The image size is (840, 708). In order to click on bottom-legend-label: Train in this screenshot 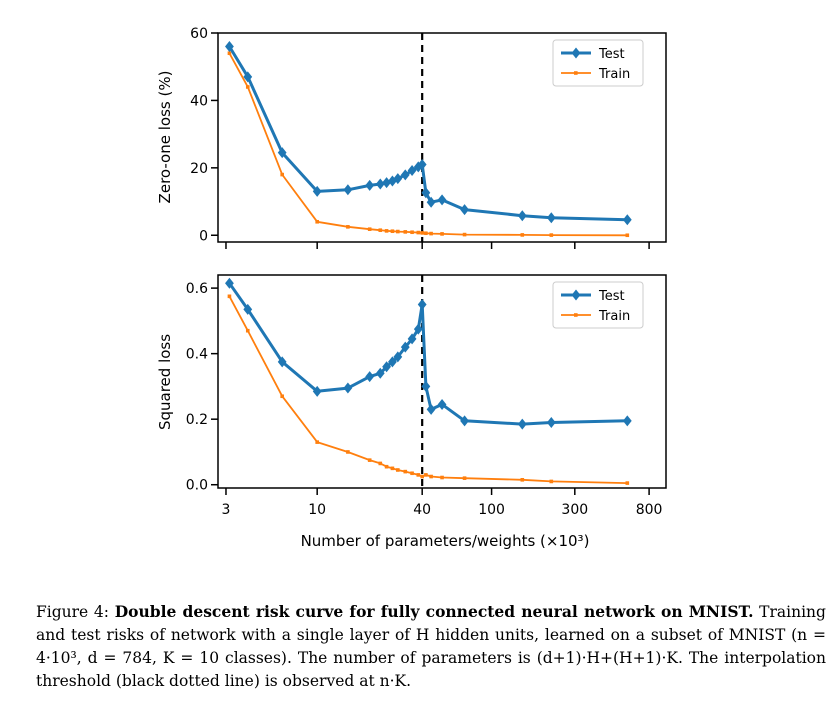, I will do `click(614, 316)`.